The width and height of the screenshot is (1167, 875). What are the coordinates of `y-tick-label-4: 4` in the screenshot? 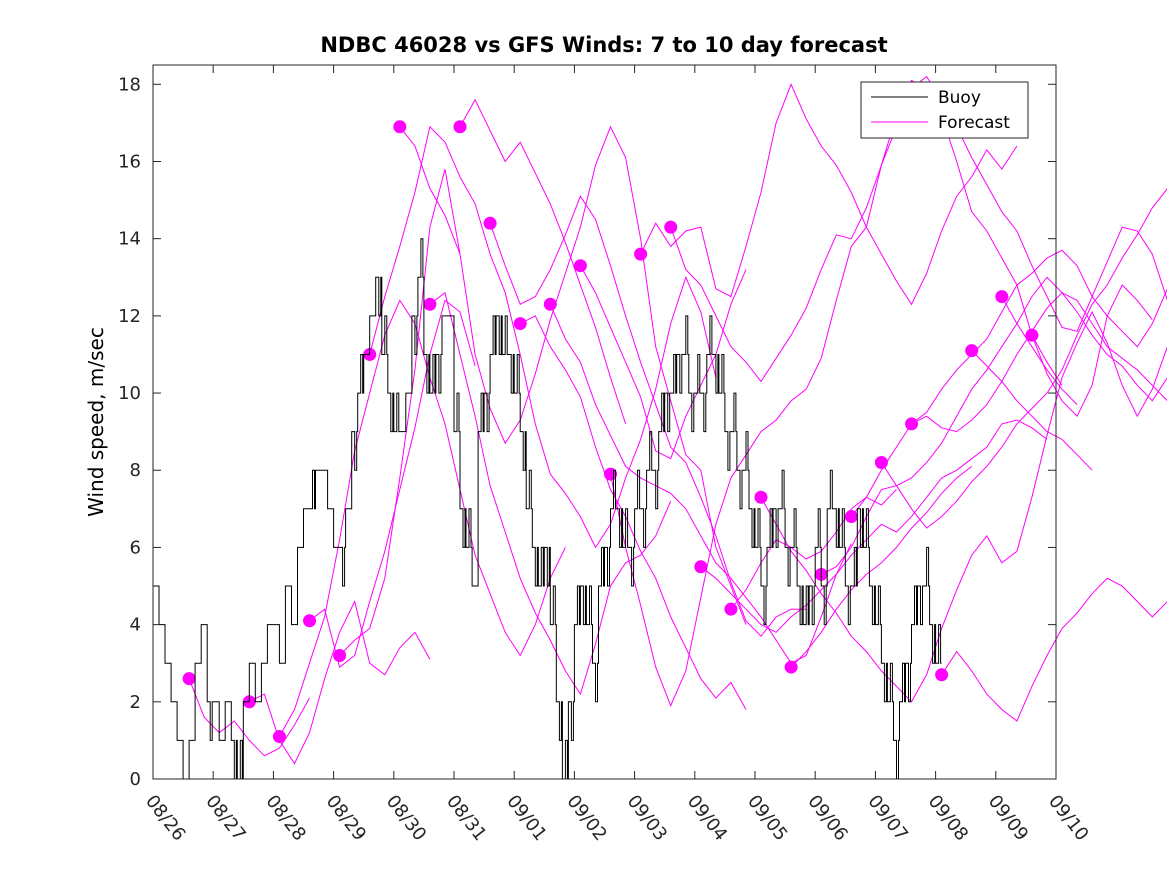 It's located at (135, 625).